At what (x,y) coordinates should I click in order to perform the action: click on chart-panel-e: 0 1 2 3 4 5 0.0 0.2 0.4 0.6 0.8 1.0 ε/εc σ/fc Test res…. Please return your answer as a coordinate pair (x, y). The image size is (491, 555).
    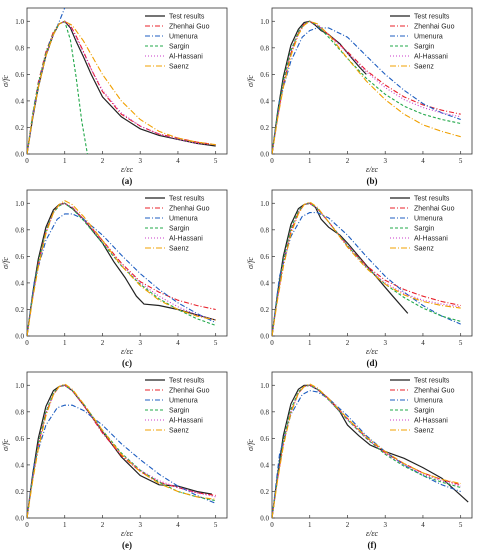
    Looking at the image, I should click on (114, 460).